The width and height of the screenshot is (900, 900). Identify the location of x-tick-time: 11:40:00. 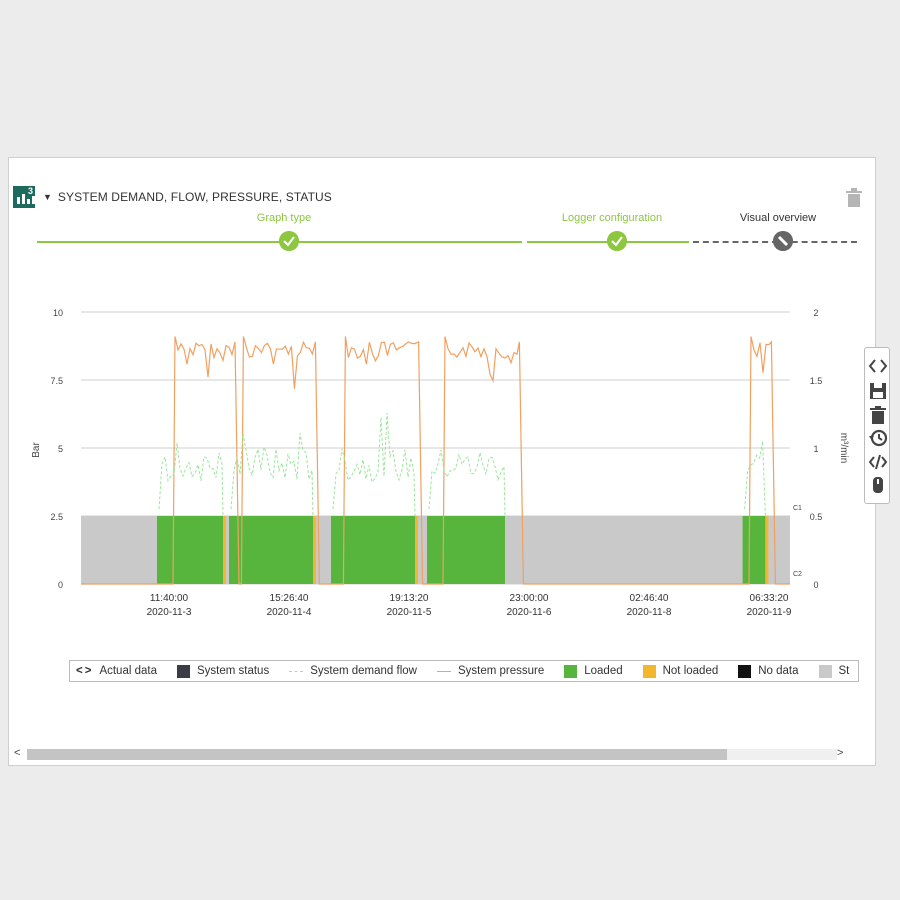
(169, 598).